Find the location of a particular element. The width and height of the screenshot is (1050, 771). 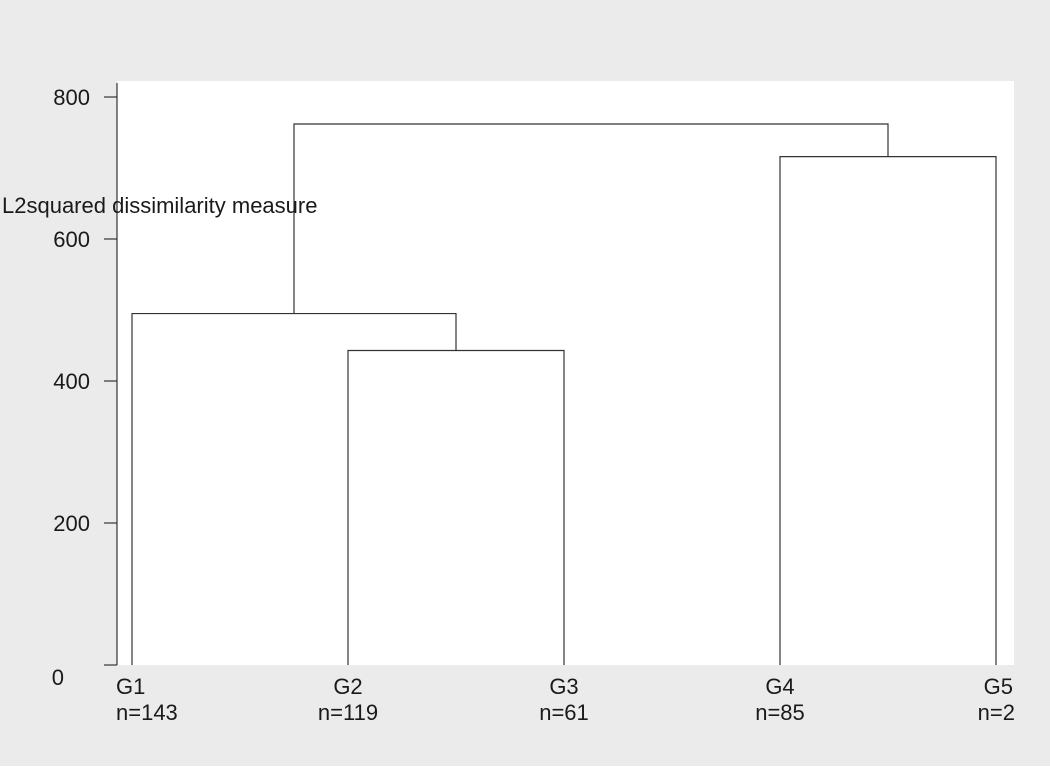

y-tick-label-0: 0 is located at coordinates (58, 677).